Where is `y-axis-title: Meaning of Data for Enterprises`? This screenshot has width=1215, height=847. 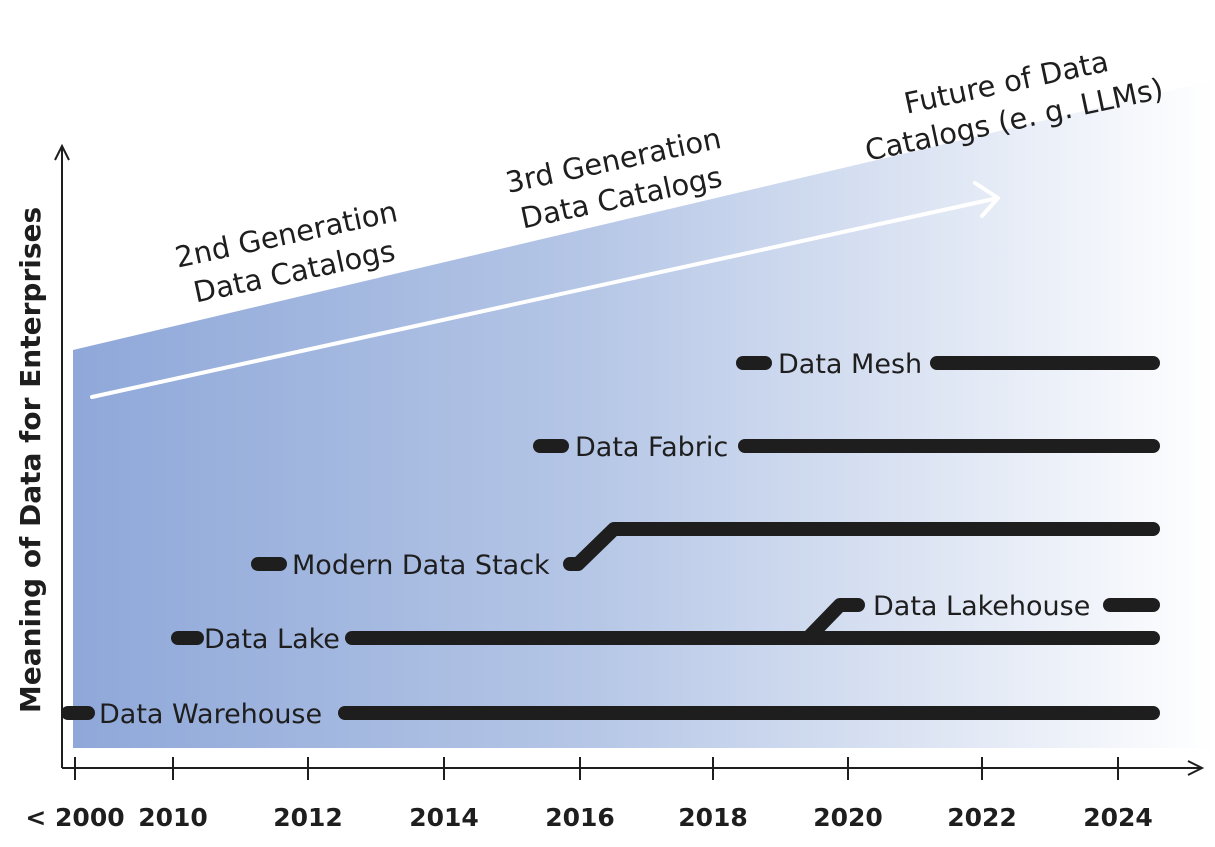
y-axis-title: Meaning of Data for Enterprises is located at coordinates (30, 460).